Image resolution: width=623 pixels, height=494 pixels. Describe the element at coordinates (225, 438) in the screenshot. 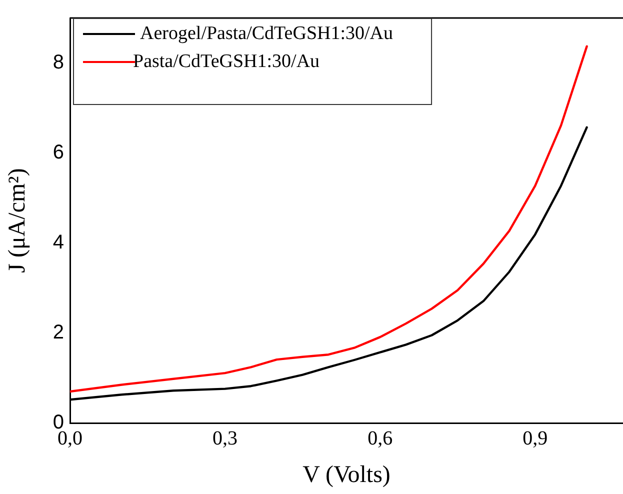

I see `x-tick-label: 0,3` at that location.